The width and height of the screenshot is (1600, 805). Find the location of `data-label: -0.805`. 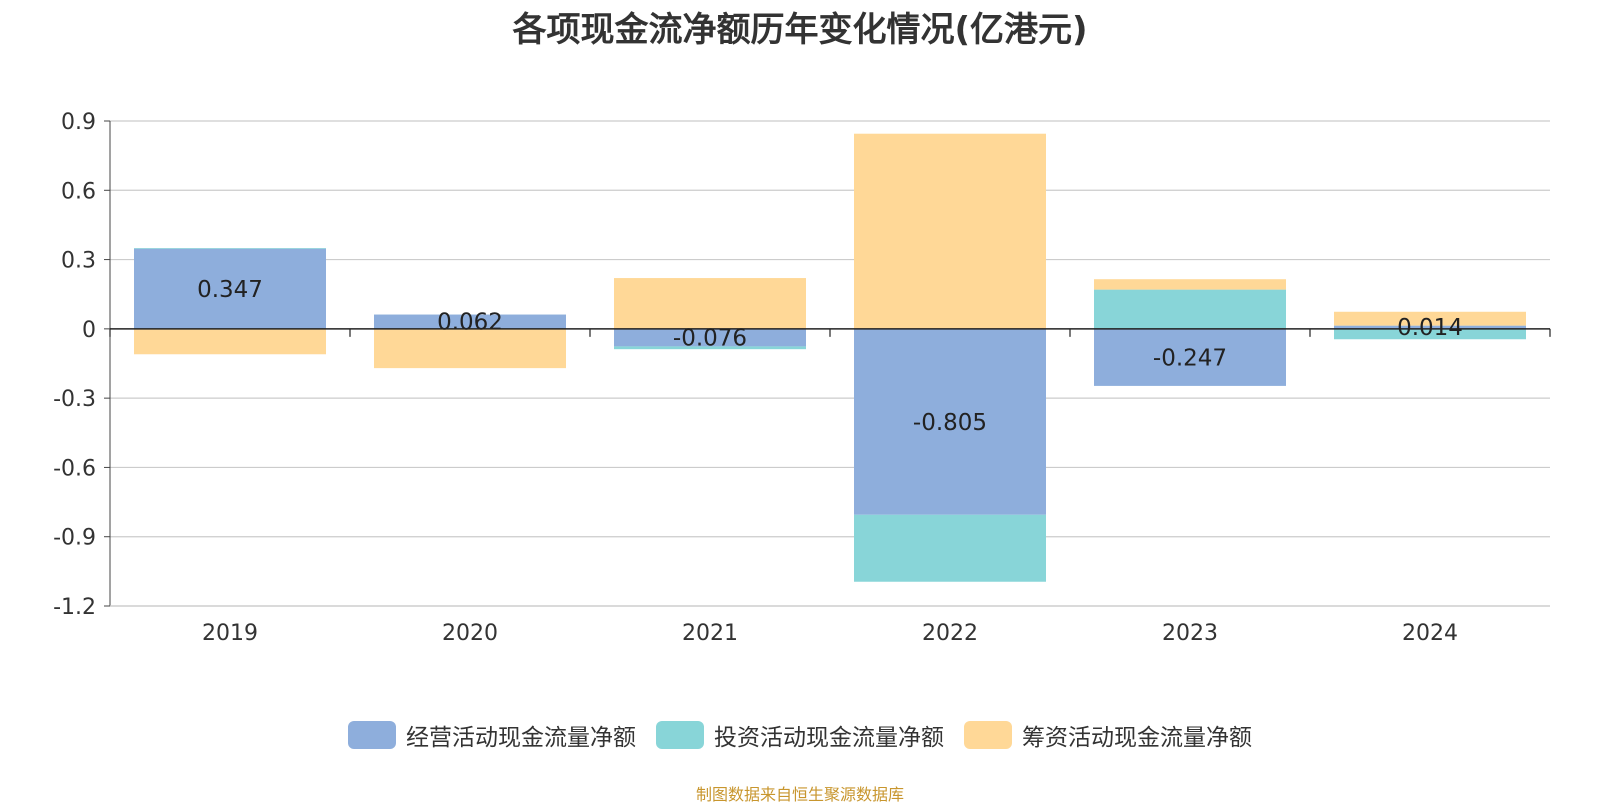

data-label: -0.805 is located at coordinates (950, 423).